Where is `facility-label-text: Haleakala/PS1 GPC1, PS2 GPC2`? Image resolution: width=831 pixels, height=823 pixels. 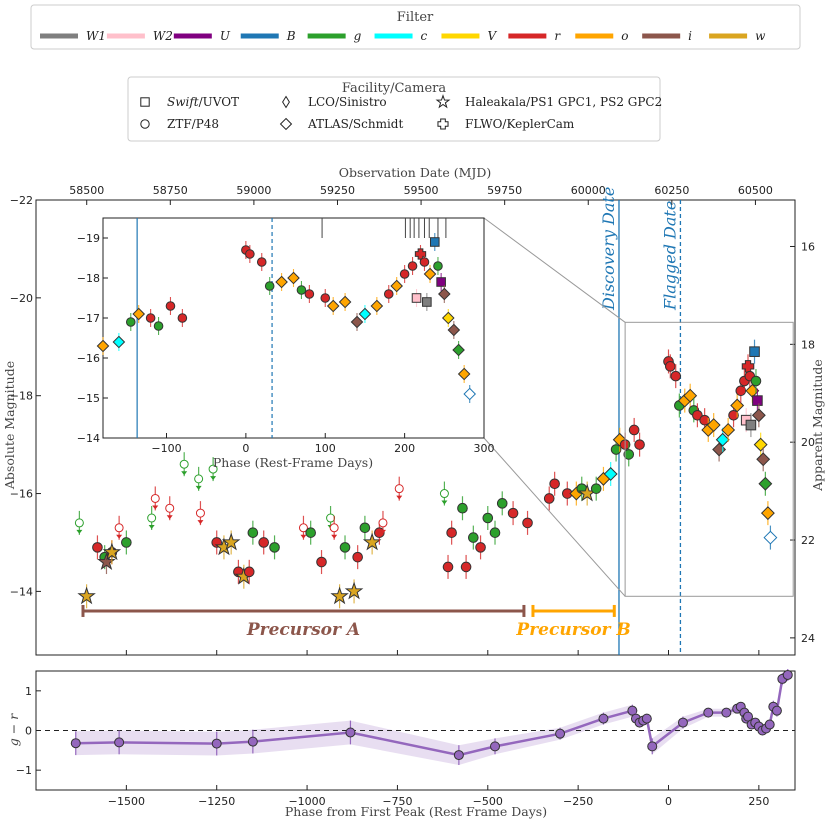
facility-label-text: Haleakala/PS1 GPC1, PS2 GPC2 is located at coordinates (563, 102).